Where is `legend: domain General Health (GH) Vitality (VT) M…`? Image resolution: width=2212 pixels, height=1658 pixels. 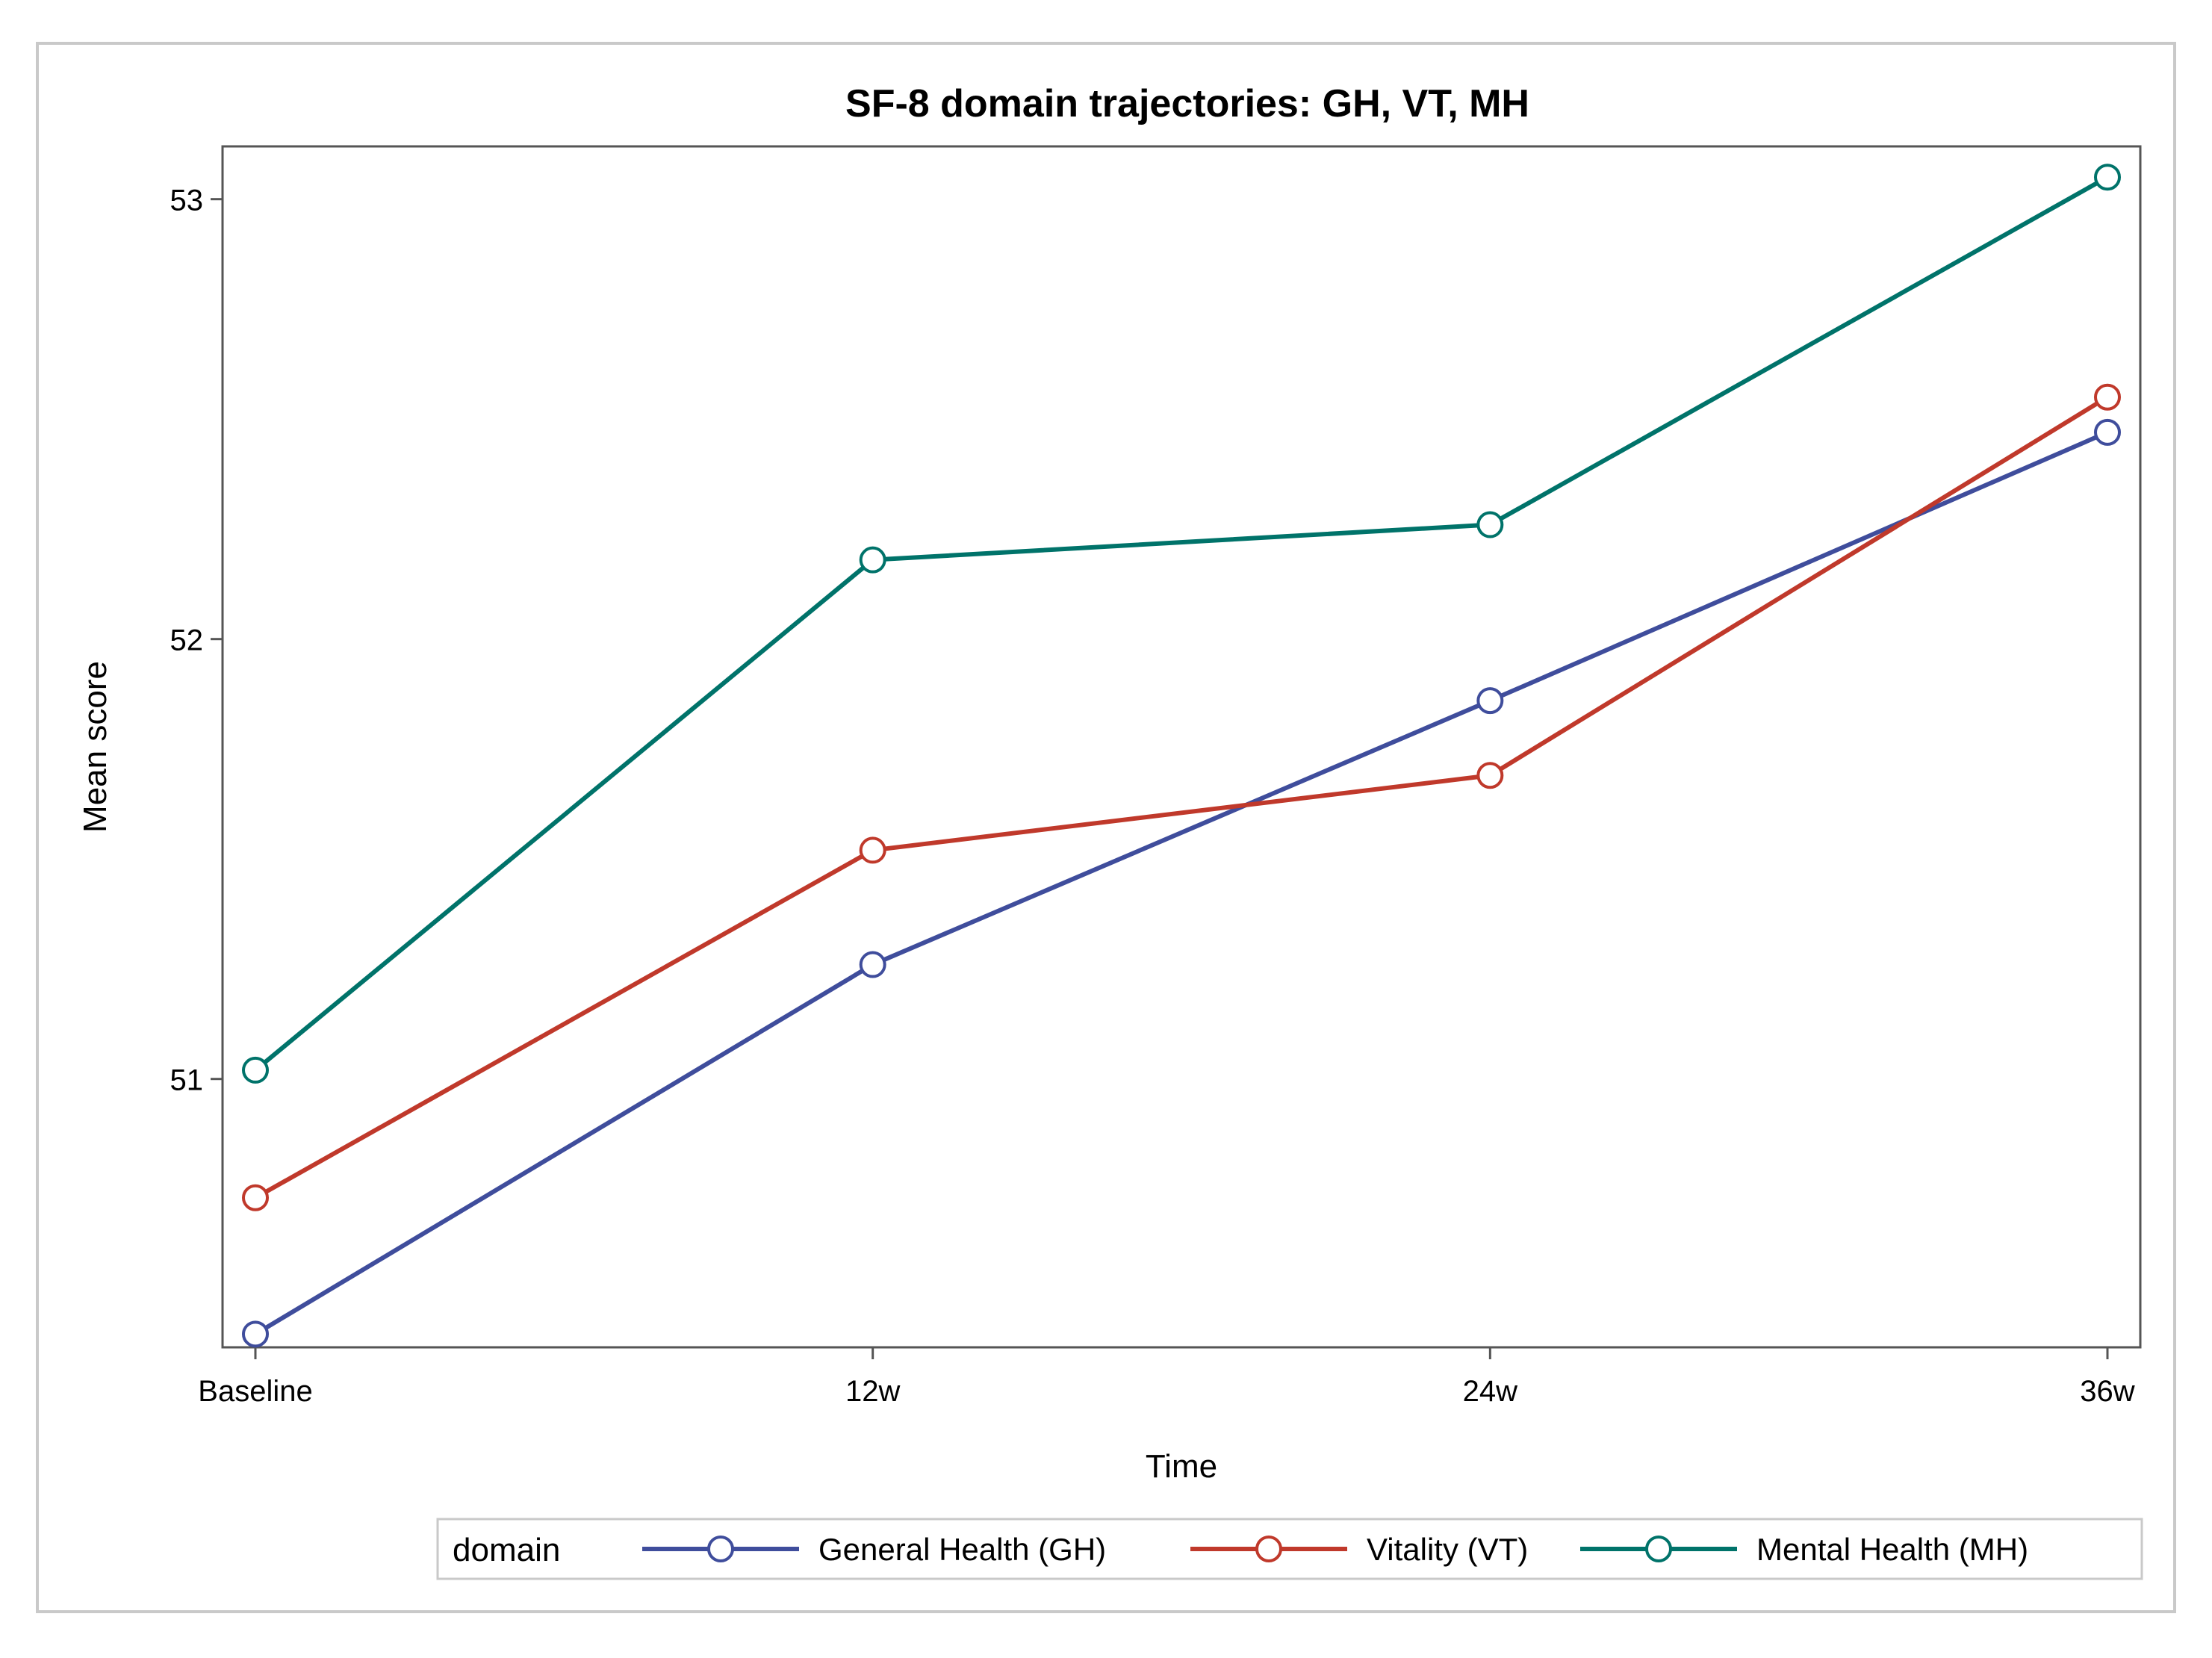 legend: domain General Health (GH) Vitality (VT) M… is located at coordinates (1289, 1549).